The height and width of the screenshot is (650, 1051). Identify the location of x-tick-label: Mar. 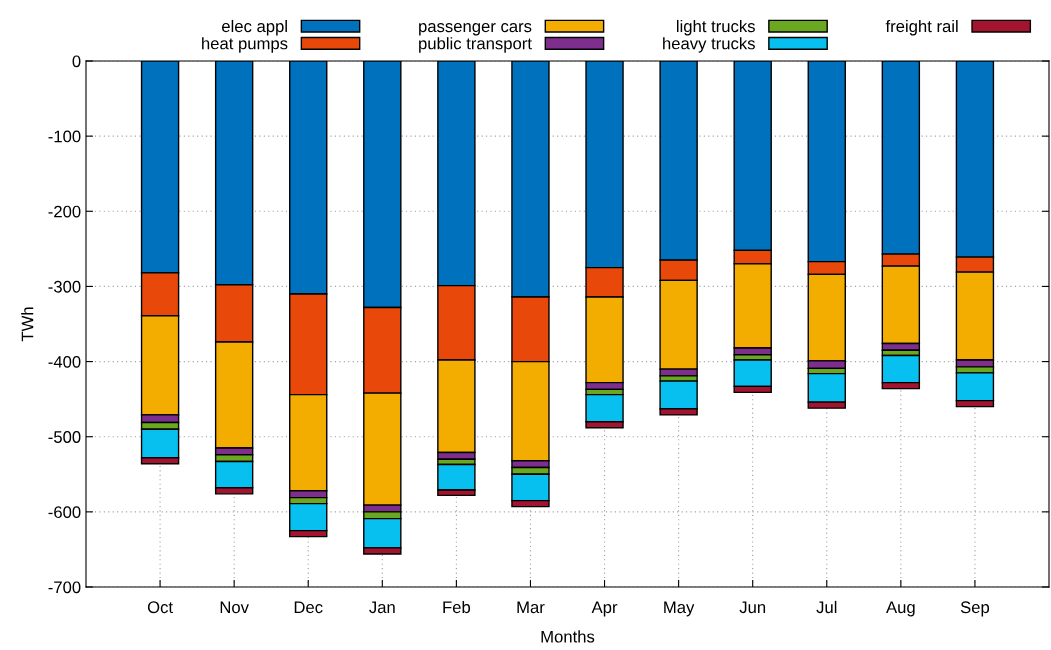
(531, 607).